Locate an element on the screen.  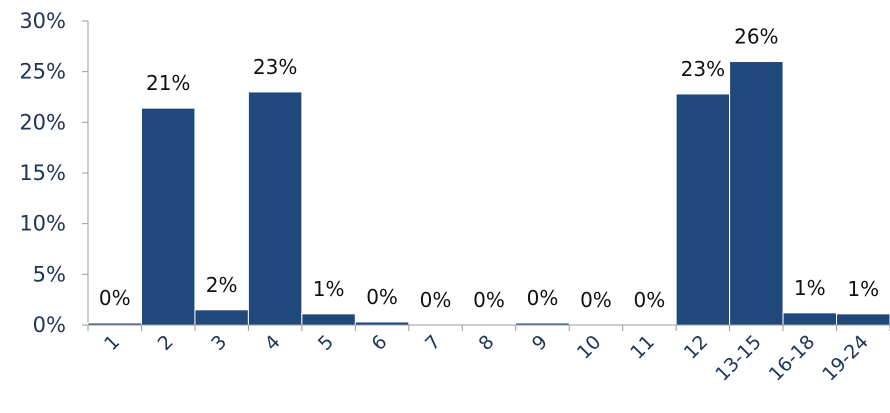
data-label-12: 23% is located at coordinates (703, 69).